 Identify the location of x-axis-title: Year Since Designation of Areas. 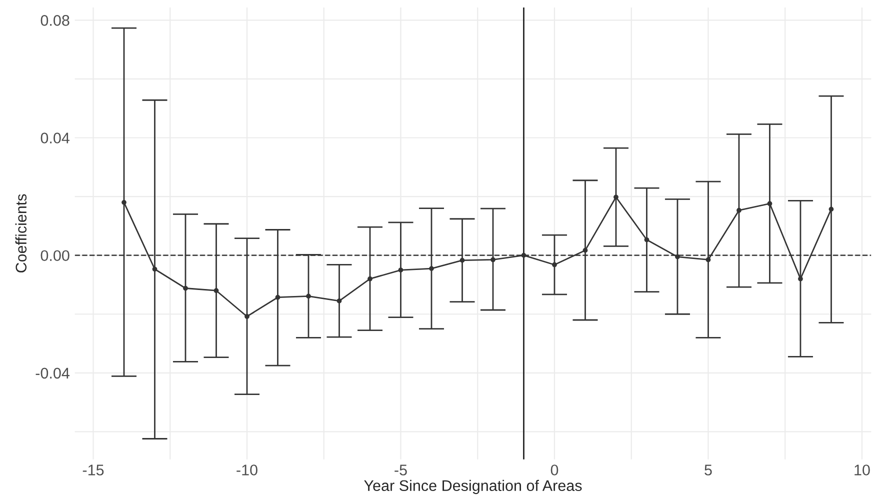
(473, 487).